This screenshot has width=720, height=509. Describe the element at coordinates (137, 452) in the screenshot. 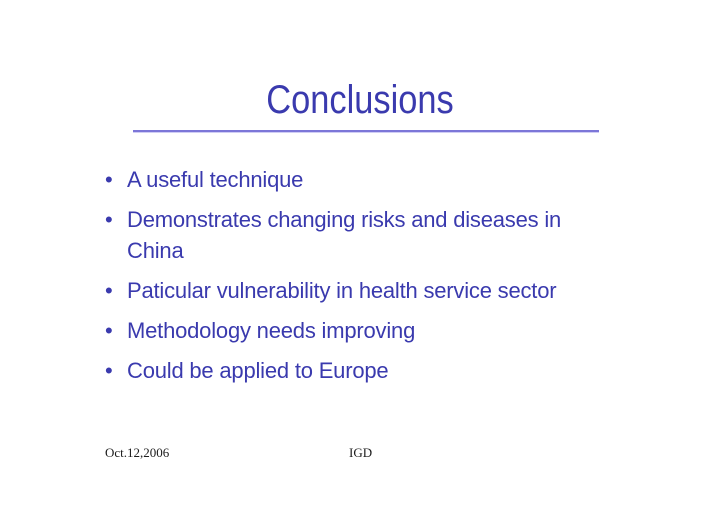

I see `footer-date: Oct.12,2006` at that location.